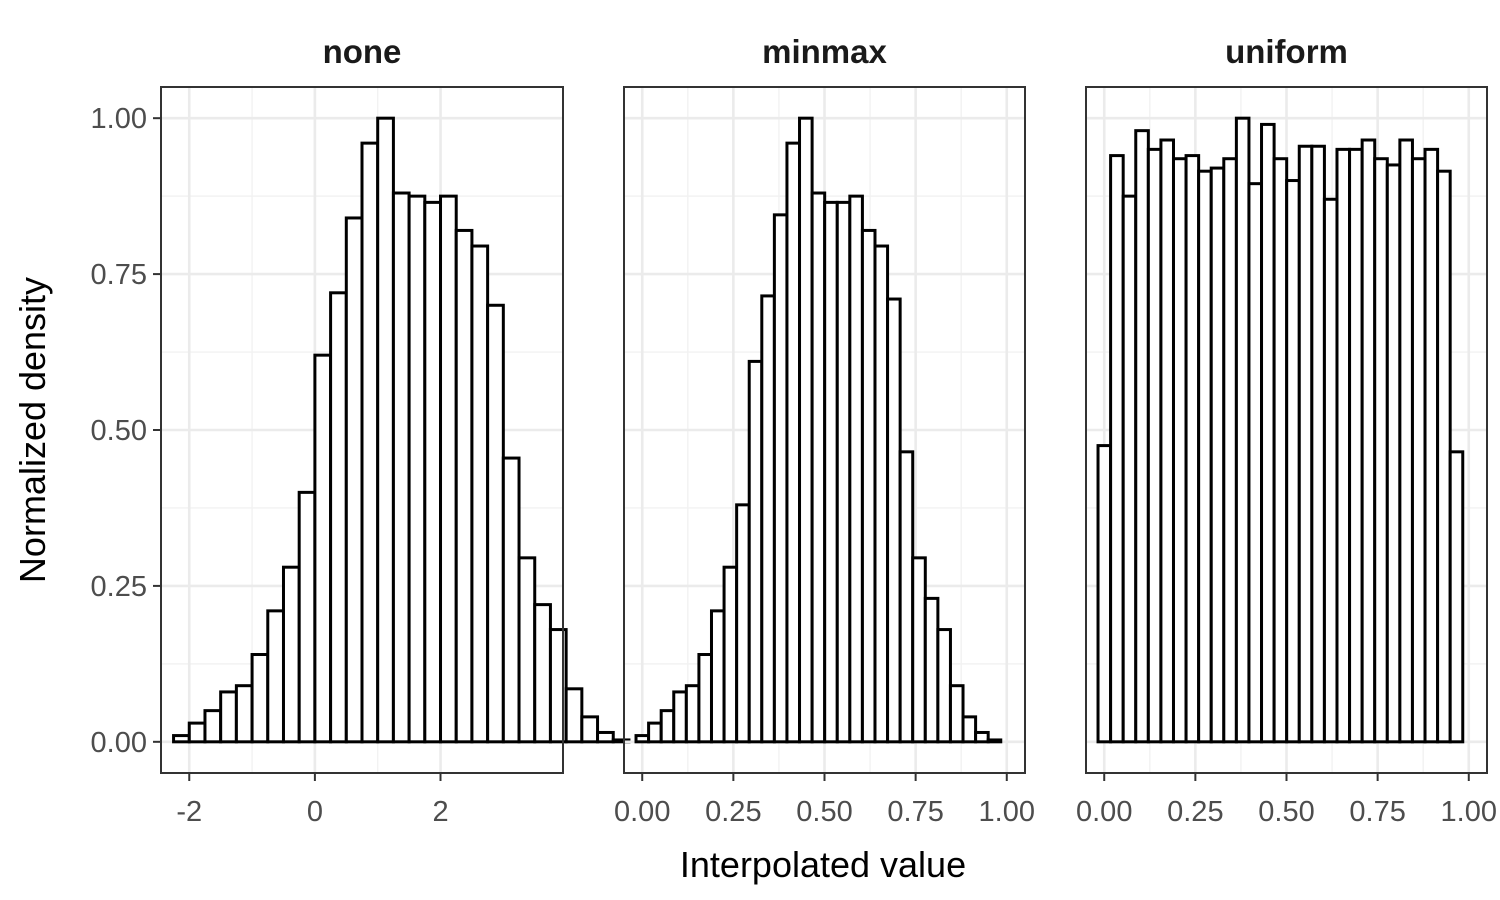 Image resolution: width=1500 pixels, height=900 pixels. Describe the element at coordinates (119, 587) in the screenshot. I see `y-tick-label: 0.25` at that location.